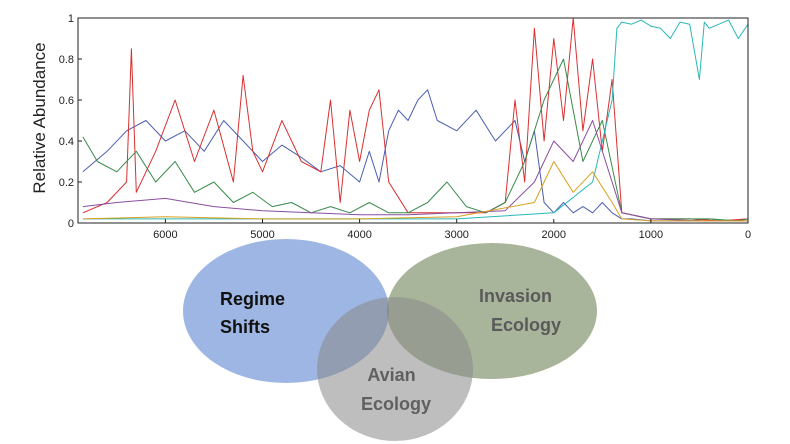 Image resolution: width=790 pixels, height=444 pixels. What do you see at coordinates (391, 375) in the screenshot?
I see `venn-label-avian-line1: Avian` at bounding box center [391, 375].